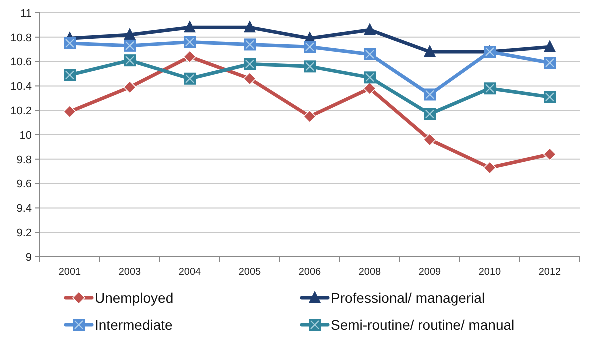 The height and width of the screenshot is (346, 592). Describe the element at coordinates (21, 62) in the screenshot. I see `y-tick-label: 10.6` at that location.